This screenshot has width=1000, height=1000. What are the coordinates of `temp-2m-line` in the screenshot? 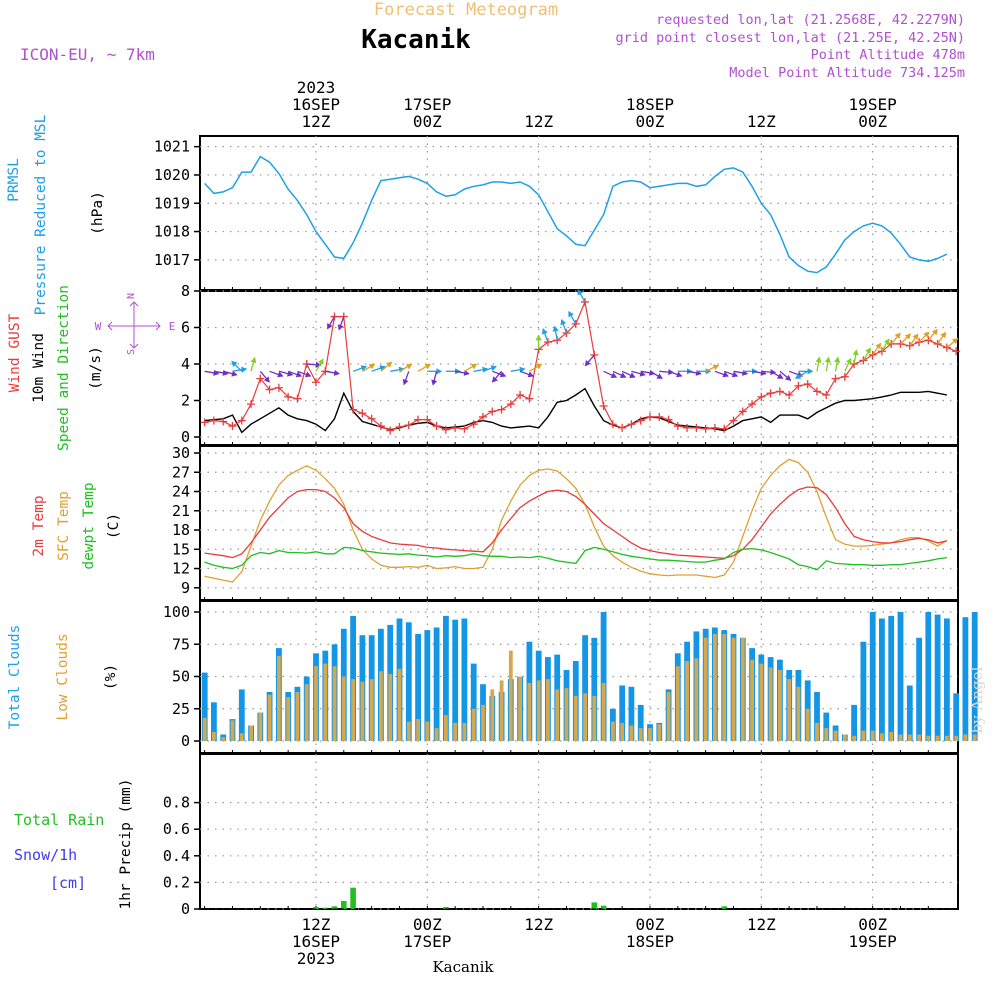 It's located at (576, 522).